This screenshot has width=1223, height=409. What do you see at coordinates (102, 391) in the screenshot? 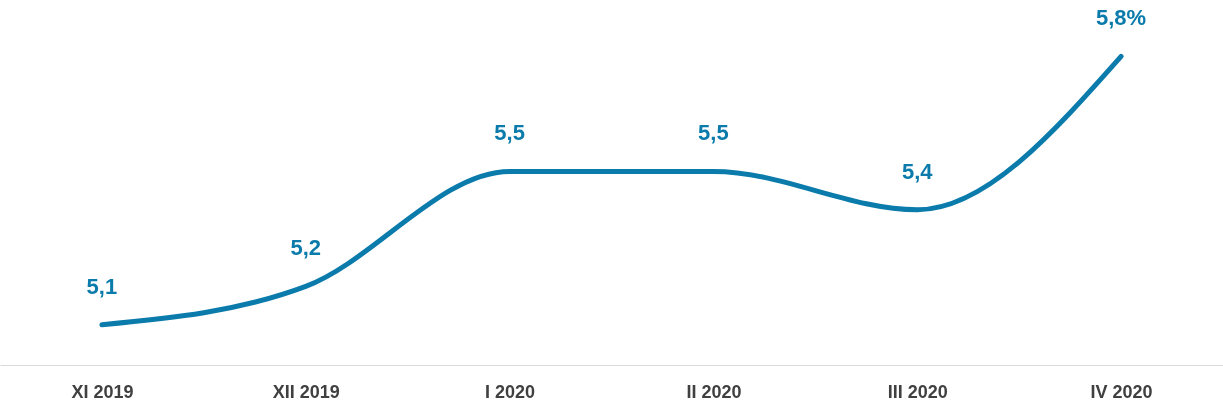
I see `x-tick-label: XI 2019` at bounding box center [102, 391].